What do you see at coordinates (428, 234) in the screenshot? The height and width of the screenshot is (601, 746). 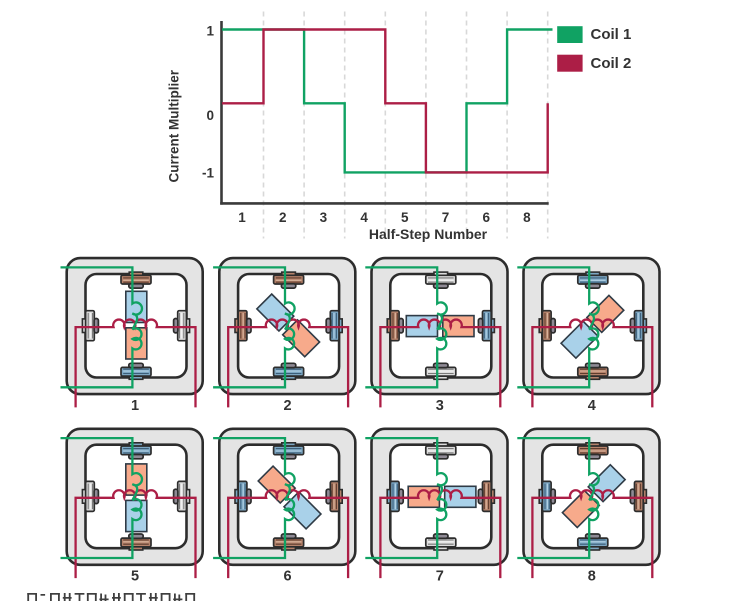 I see `svg-text: Half-Step Number` at bounding box center [428, 234].